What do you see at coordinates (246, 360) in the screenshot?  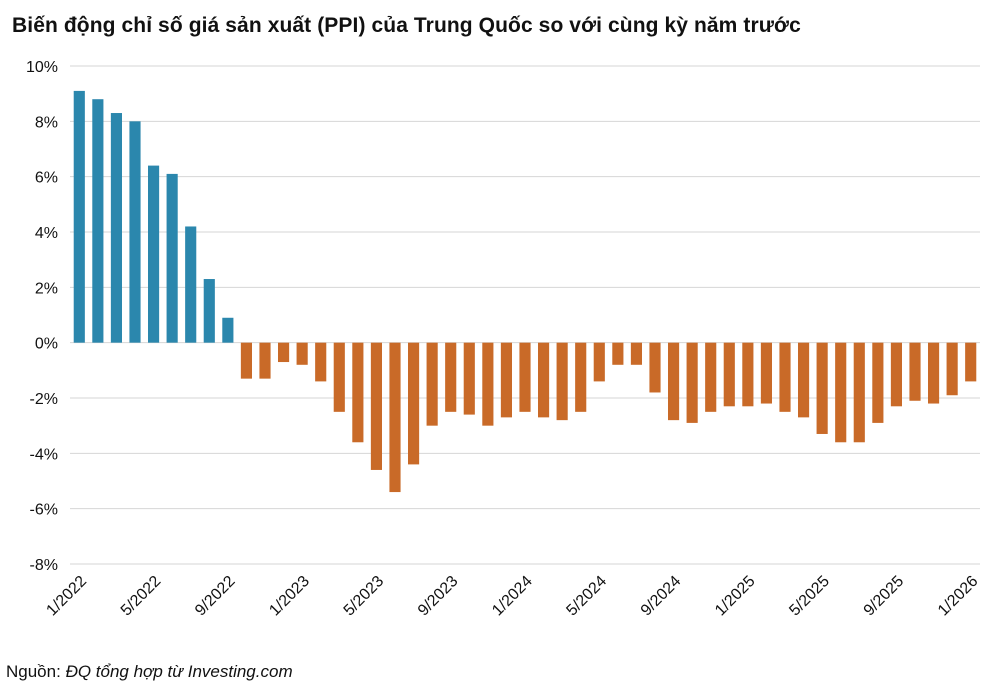 I see `bar-10/2022` at bounding box center [246, 360].